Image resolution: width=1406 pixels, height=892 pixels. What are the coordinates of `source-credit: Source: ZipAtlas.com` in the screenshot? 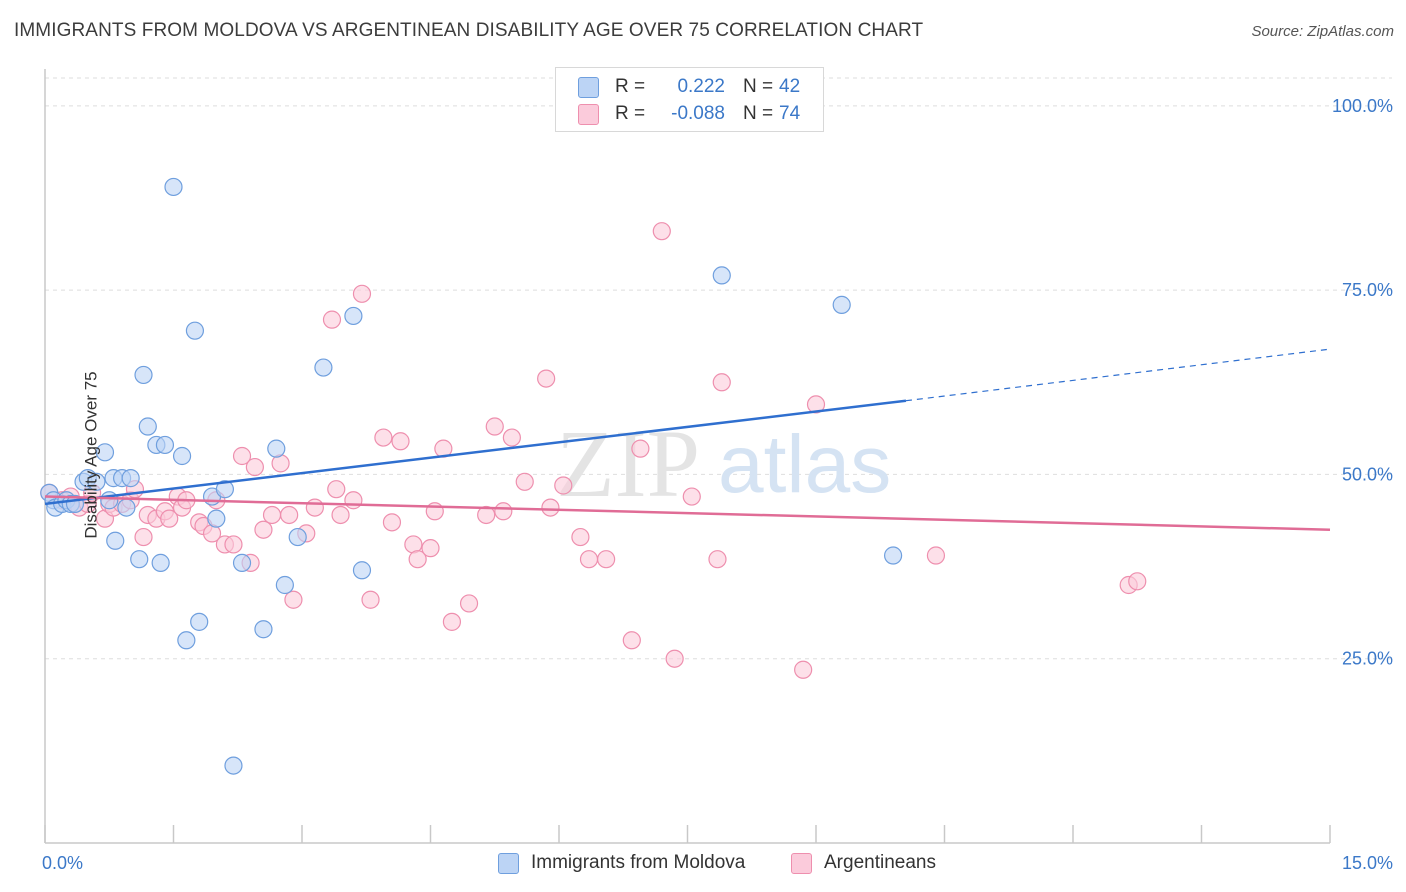 It's located at (1322, 31).